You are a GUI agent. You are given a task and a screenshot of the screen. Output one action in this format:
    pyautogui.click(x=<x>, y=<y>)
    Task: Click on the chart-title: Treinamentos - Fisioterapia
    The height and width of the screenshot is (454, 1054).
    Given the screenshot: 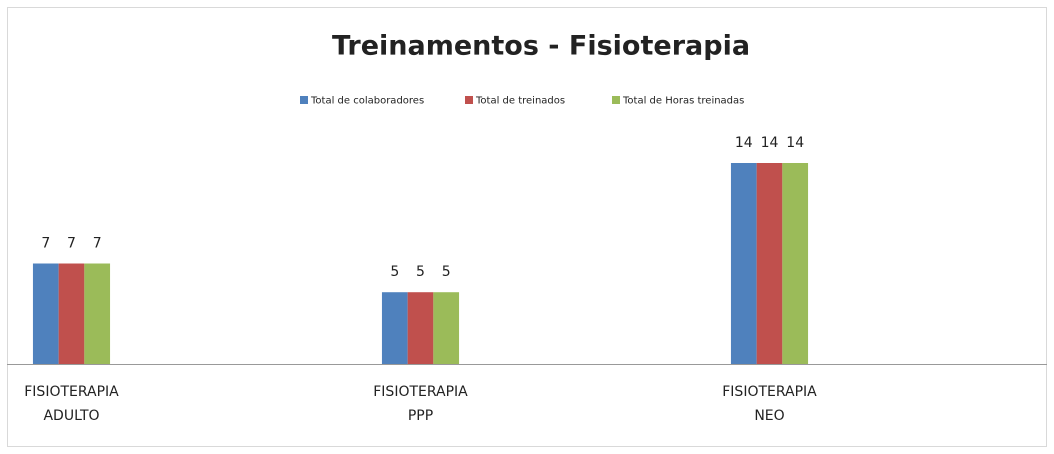 What is the action you would take?
    pyautogui.click(x=541, y=46)
    